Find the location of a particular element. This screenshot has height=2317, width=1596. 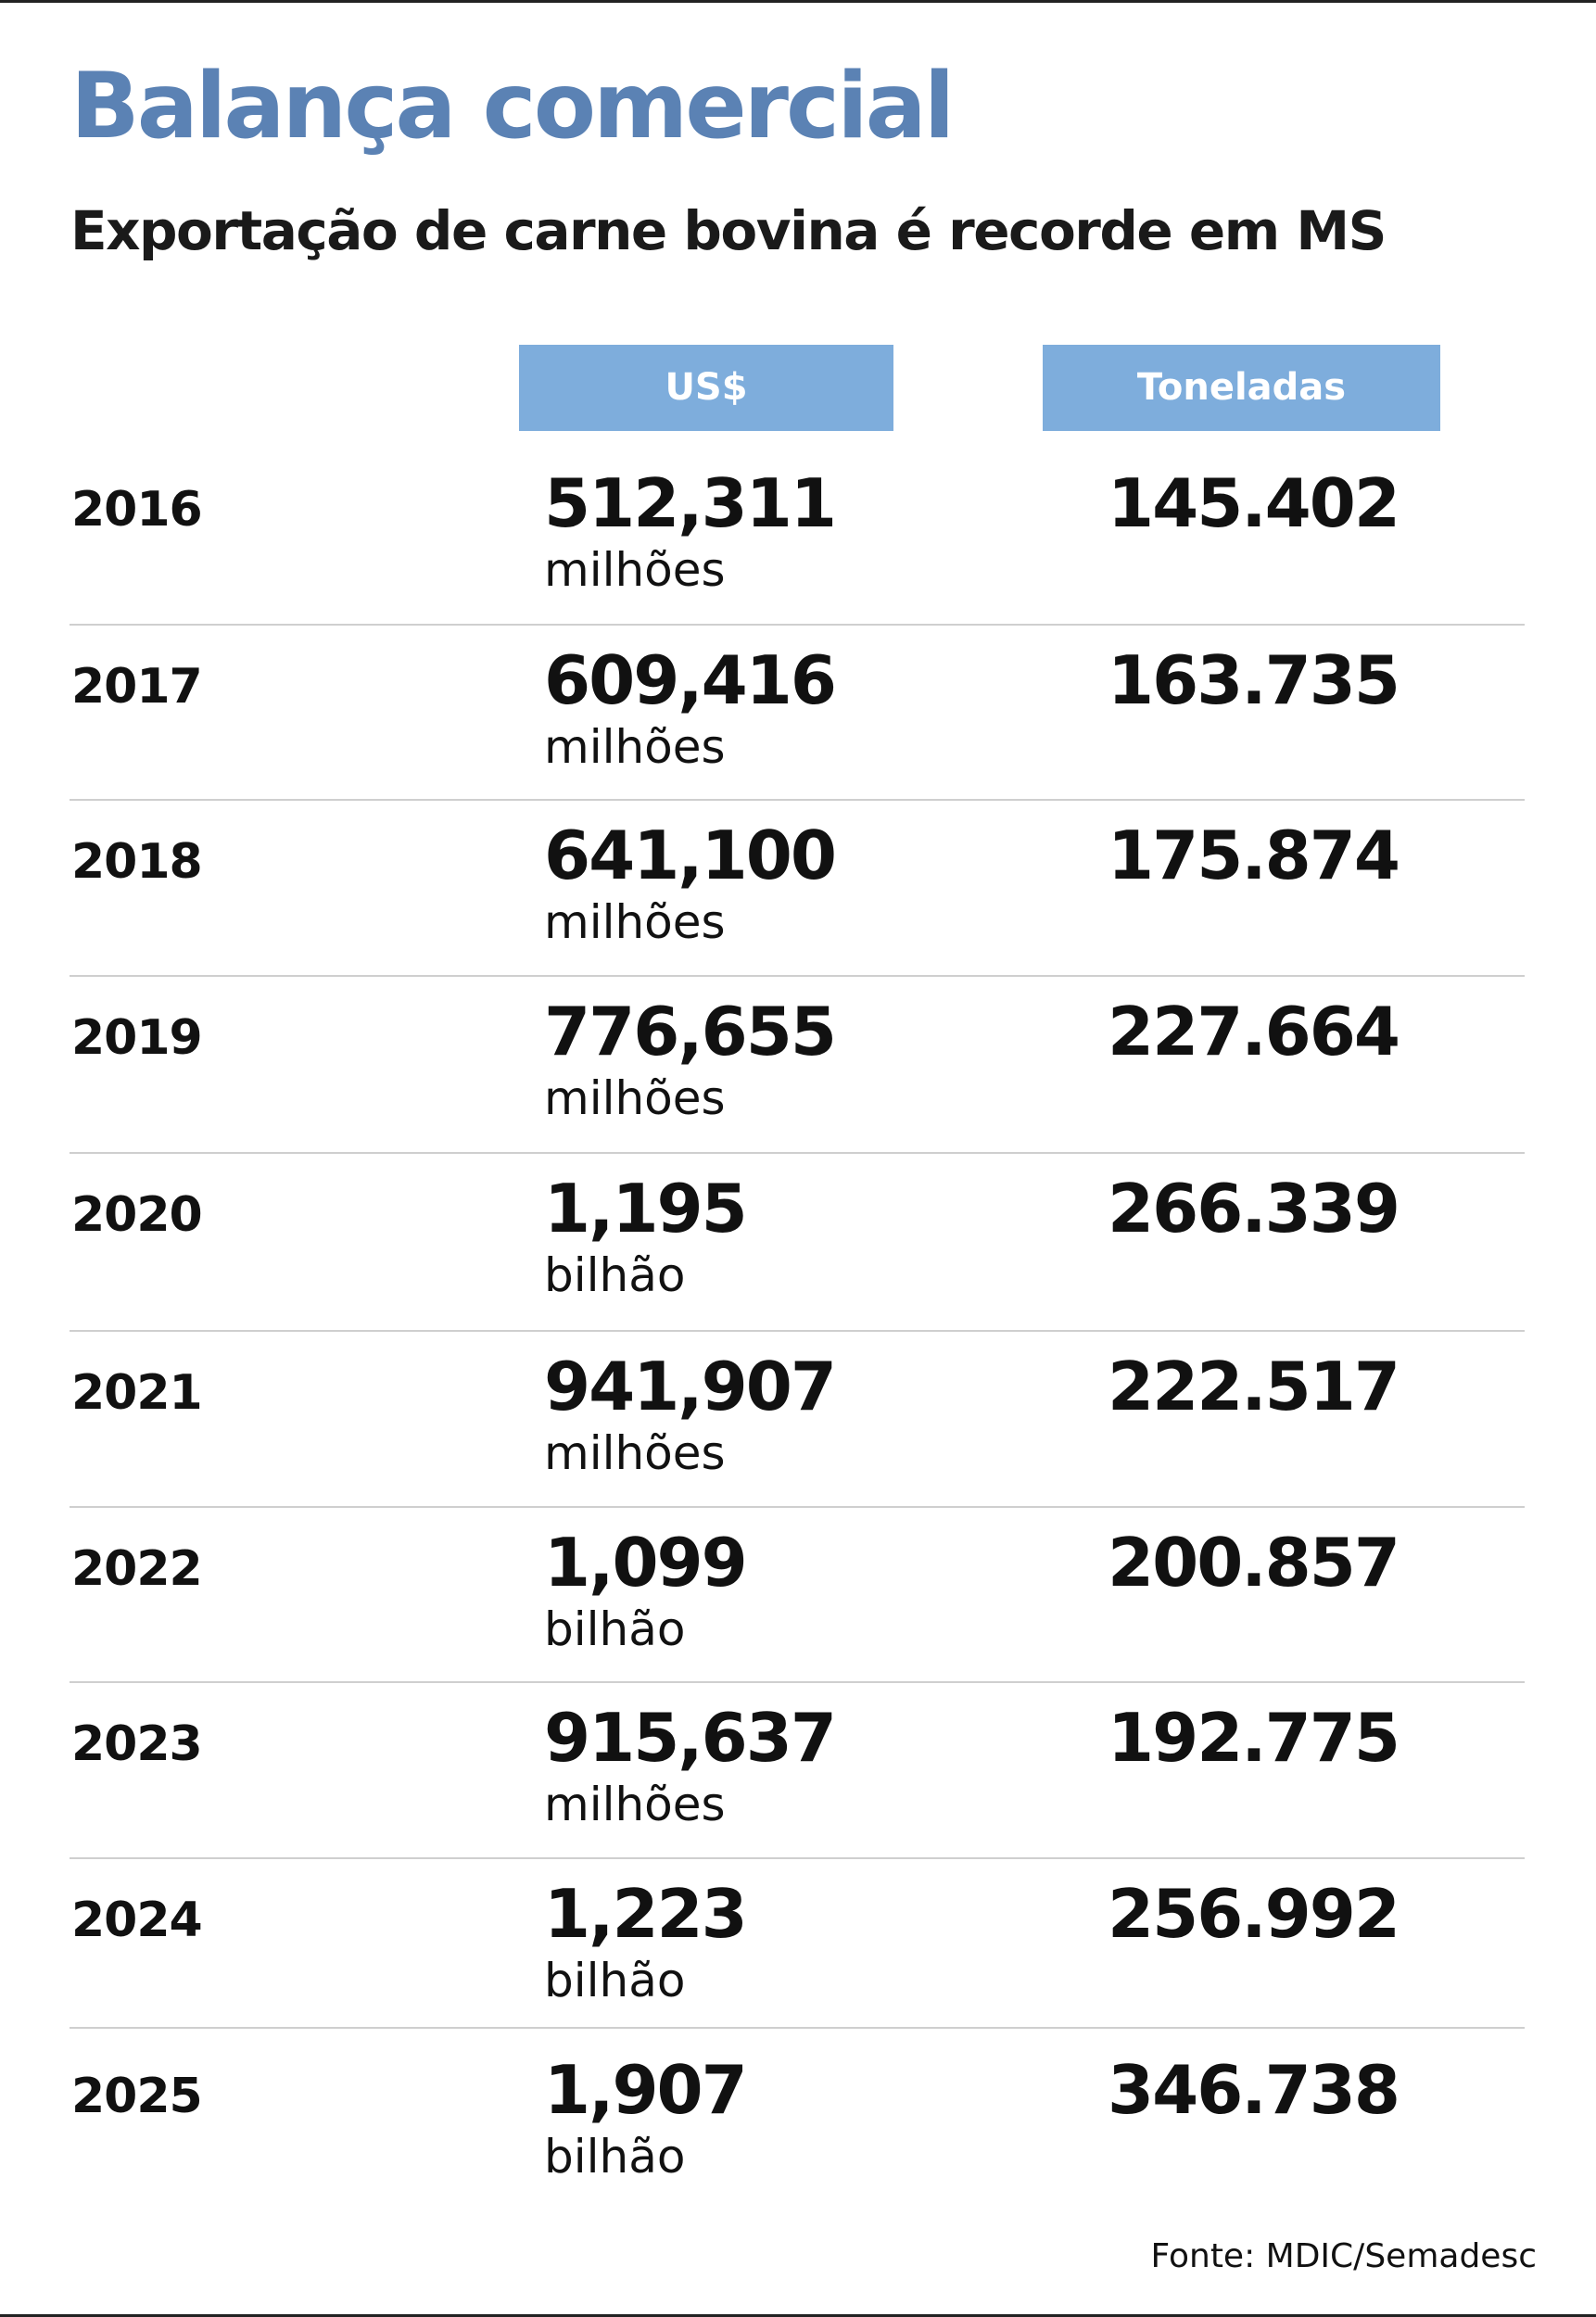

row-year: 2021 is located at coordinates (137, 1393).